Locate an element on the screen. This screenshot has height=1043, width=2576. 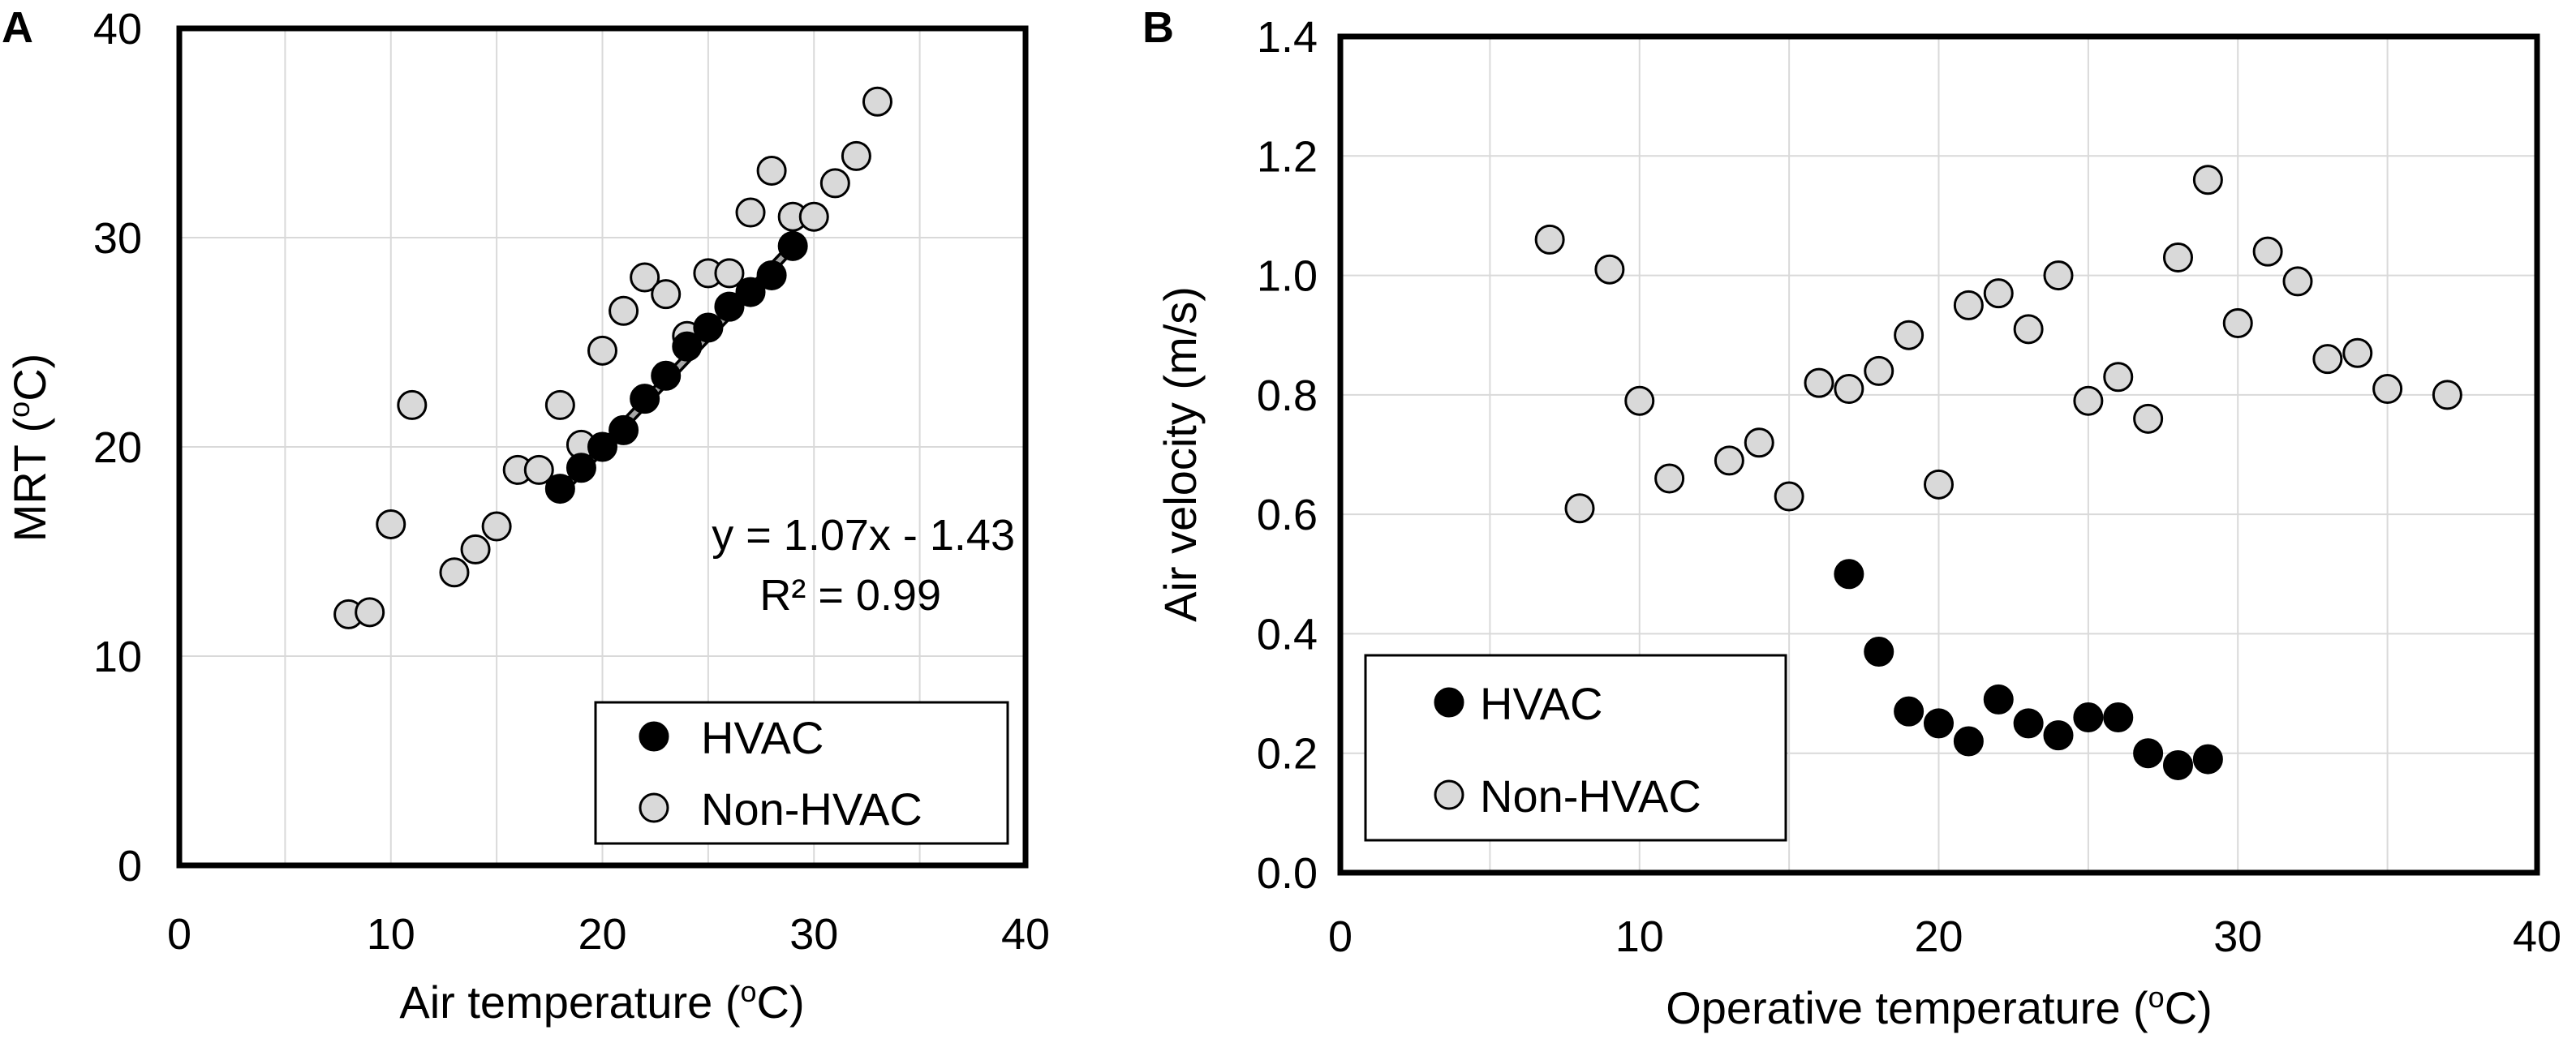
panel-b-legend-box is located at coordinates (1575, 748).